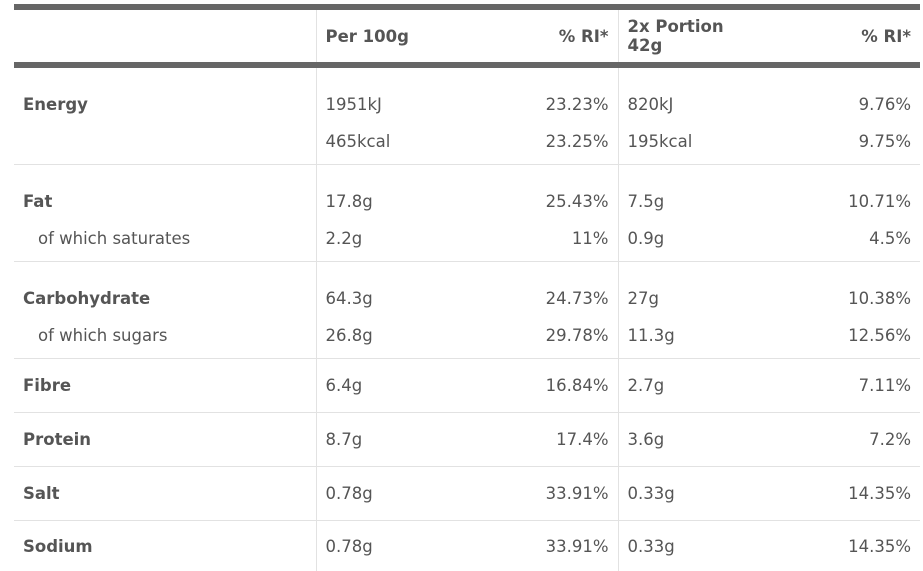  Describe the element at coordinates (391, 240) in the screenshot. I see `cell-per-100g: 2.2g` at that location.